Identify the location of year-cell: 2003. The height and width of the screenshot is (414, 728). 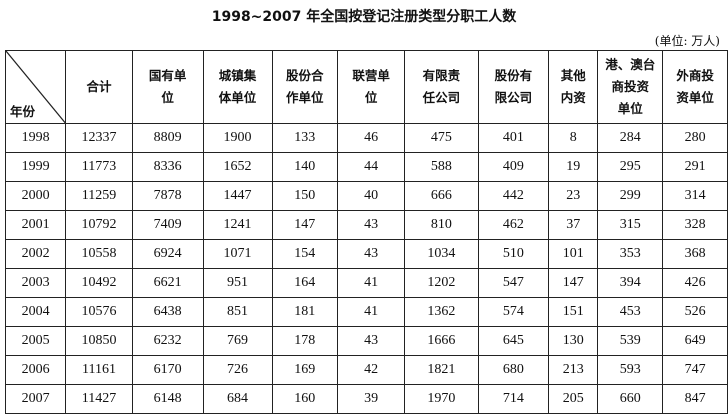
(35, 283).